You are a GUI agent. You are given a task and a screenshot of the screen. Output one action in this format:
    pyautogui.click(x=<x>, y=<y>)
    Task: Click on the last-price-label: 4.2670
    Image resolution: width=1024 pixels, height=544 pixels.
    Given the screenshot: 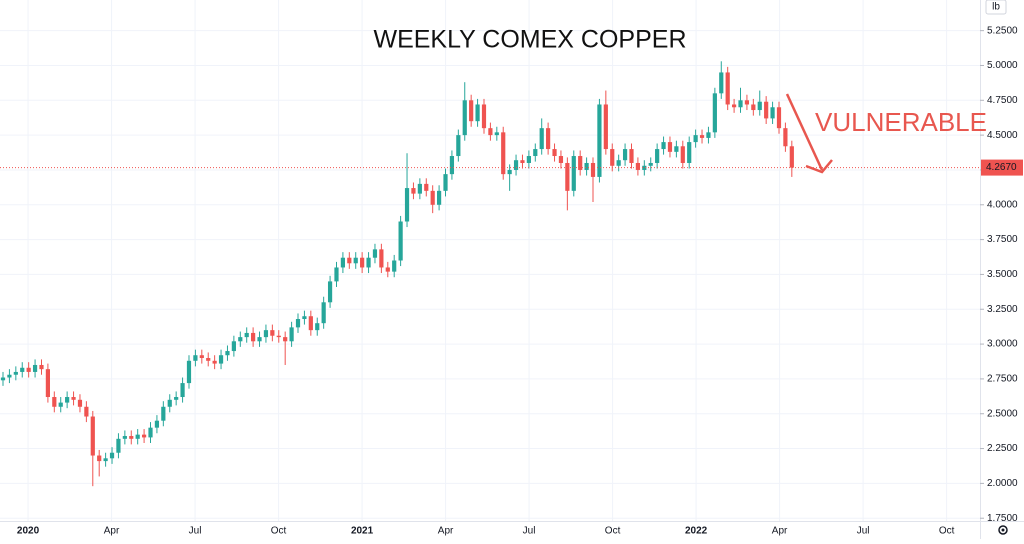 What is the action you would take?
    pyautogui.click(x=1001, y=167)
    